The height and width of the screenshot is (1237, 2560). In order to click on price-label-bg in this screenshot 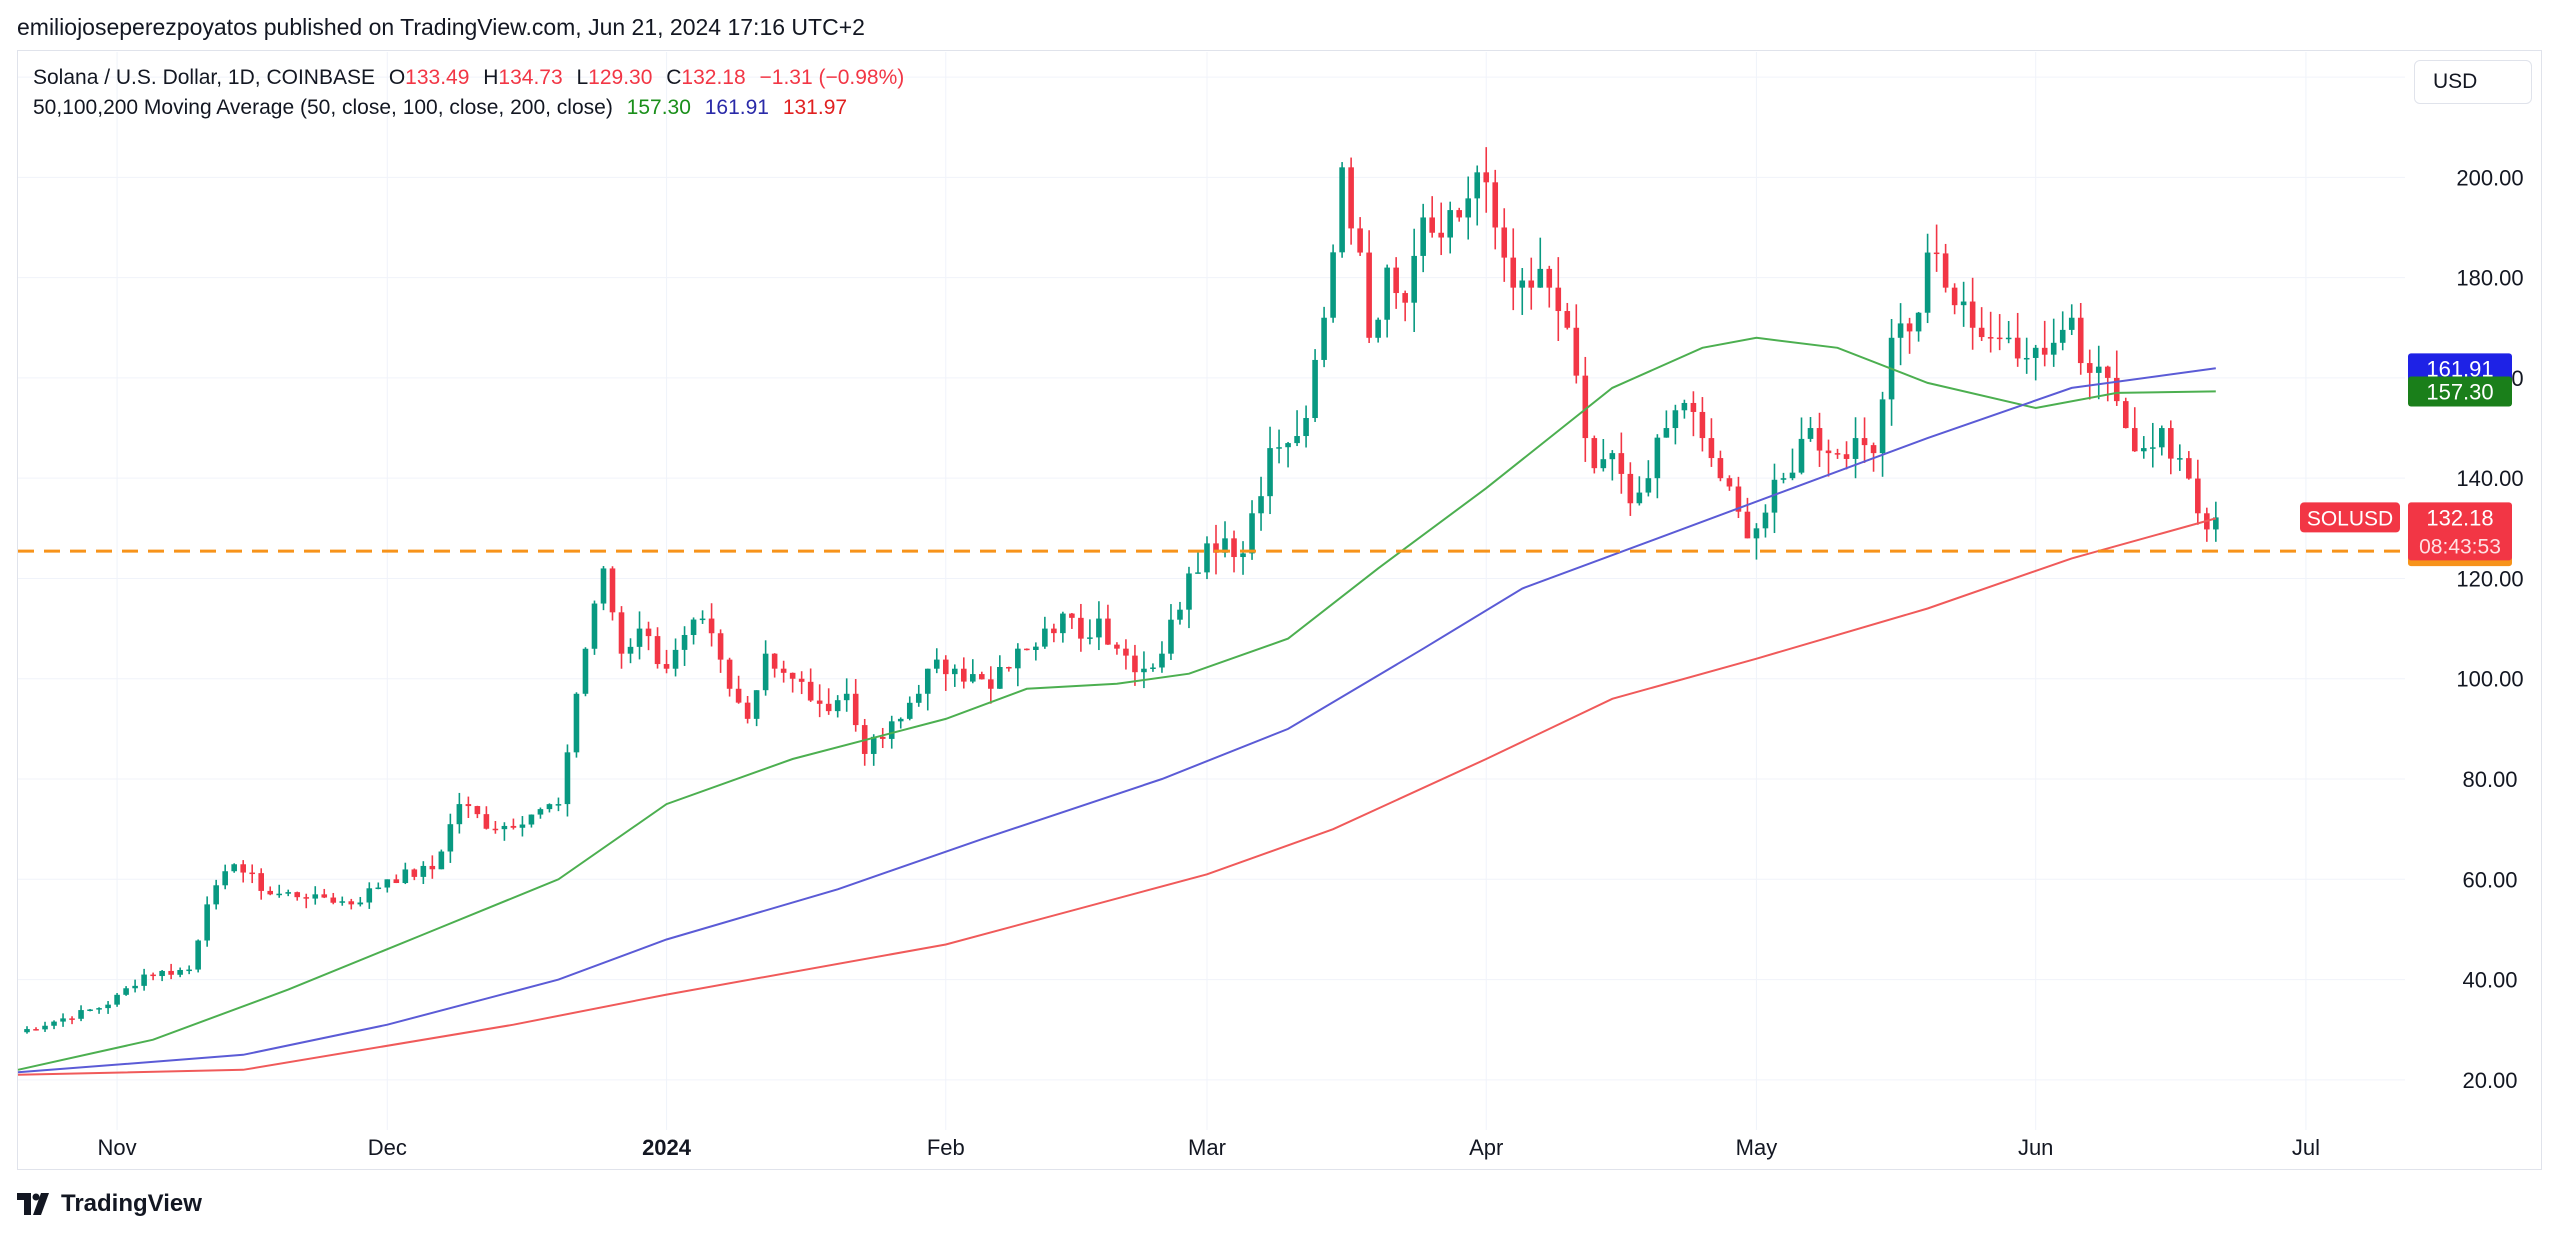, I will do `click(2460, 368)`.